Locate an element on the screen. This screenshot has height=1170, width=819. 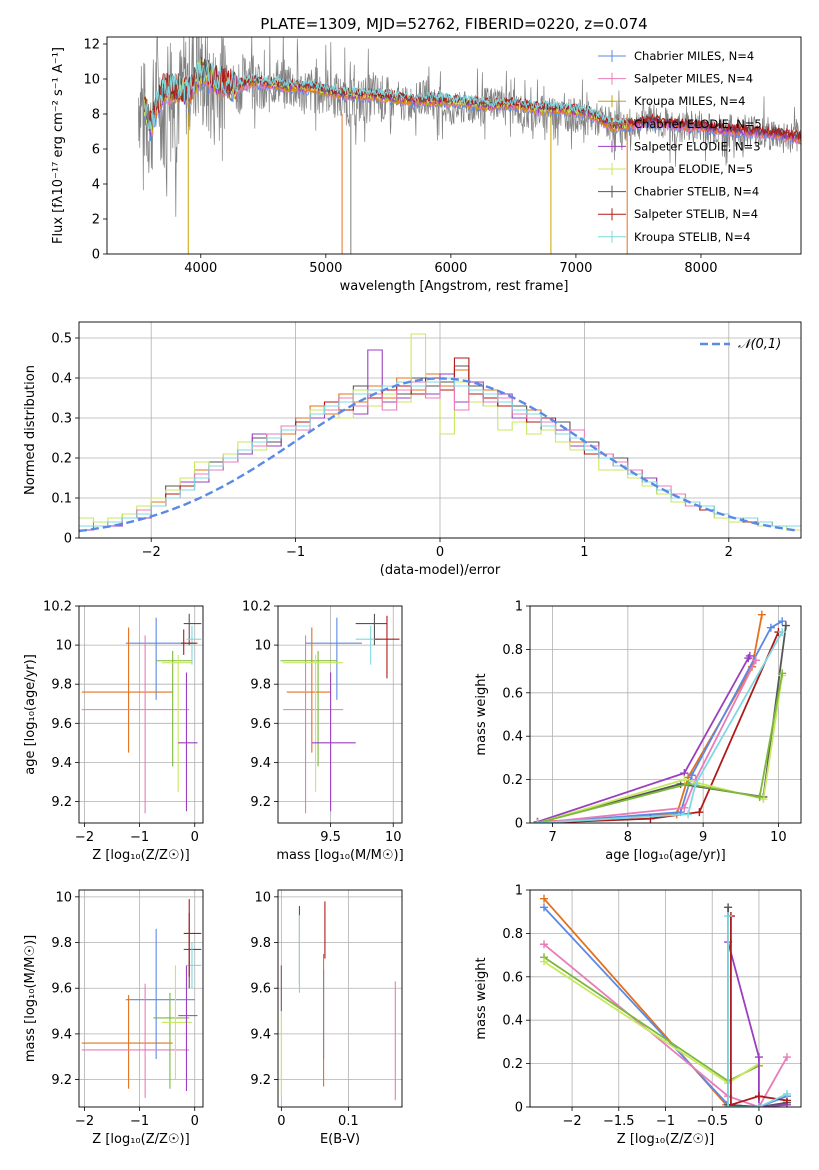
x-tick-label: 4000 is located at coordinates (200, 268).